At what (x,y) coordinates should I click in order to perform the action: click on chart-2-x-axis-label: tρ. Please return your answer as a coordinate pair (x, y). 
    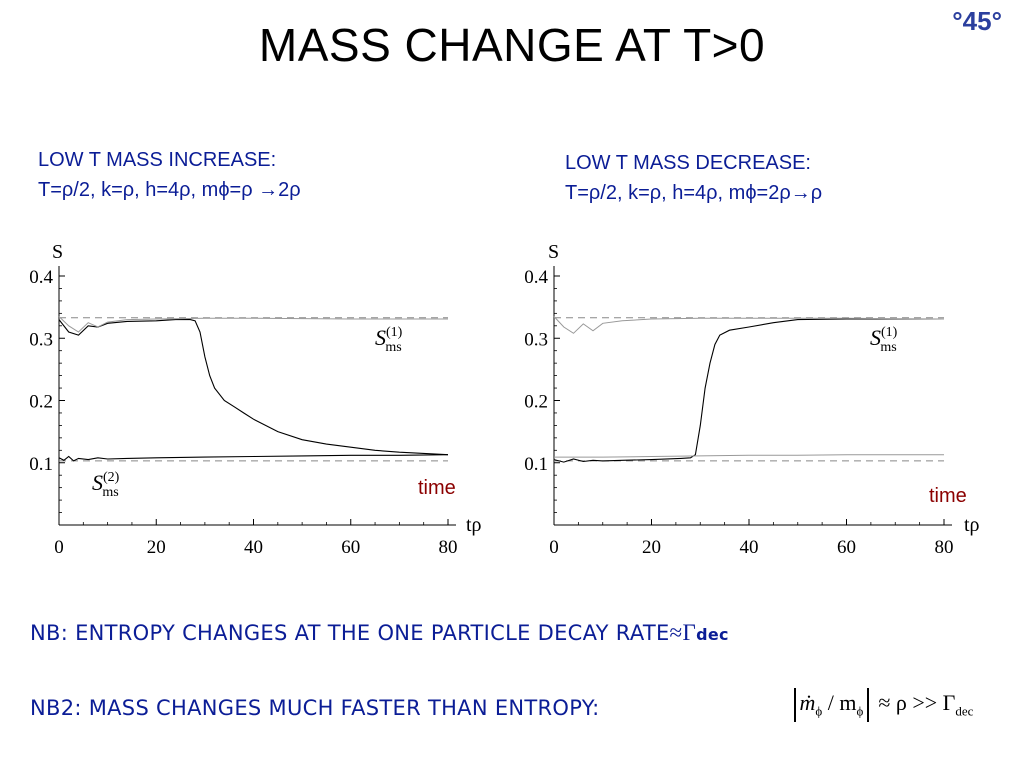
    Looking at the image, I should click on (972, 525).